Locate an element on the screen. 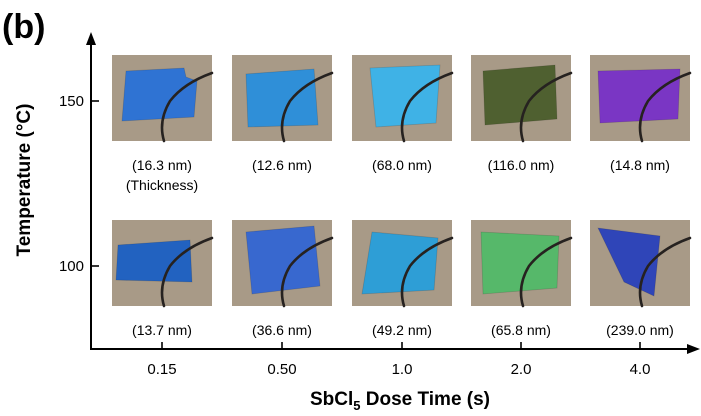 The image size is (701, 416). sample-cell: (65.8 nm) is located at coordinates (522, 279).